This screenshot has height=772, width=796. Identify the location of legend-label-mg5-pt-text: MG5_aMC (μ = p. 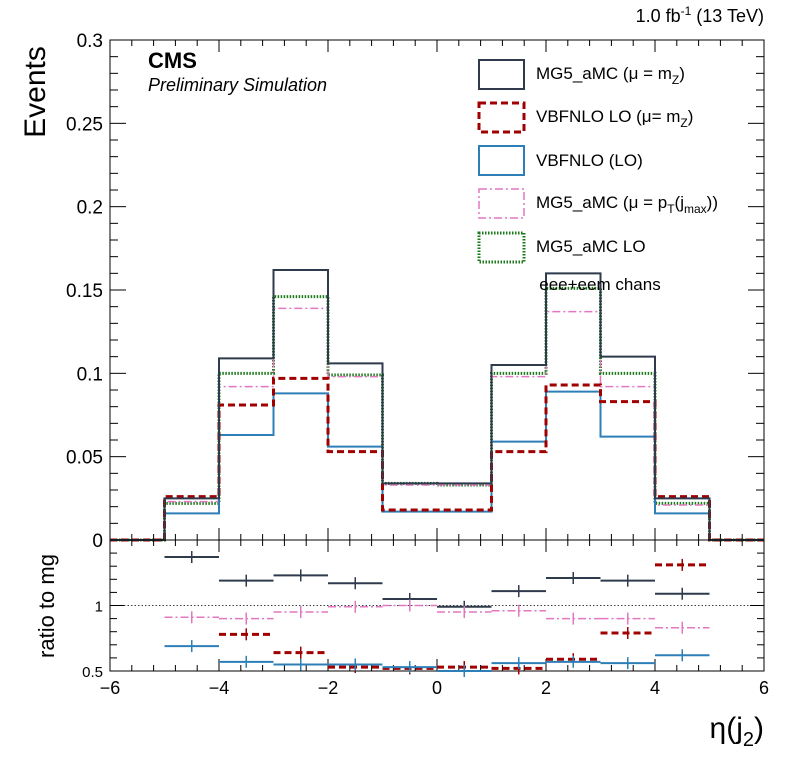
(601, 202).